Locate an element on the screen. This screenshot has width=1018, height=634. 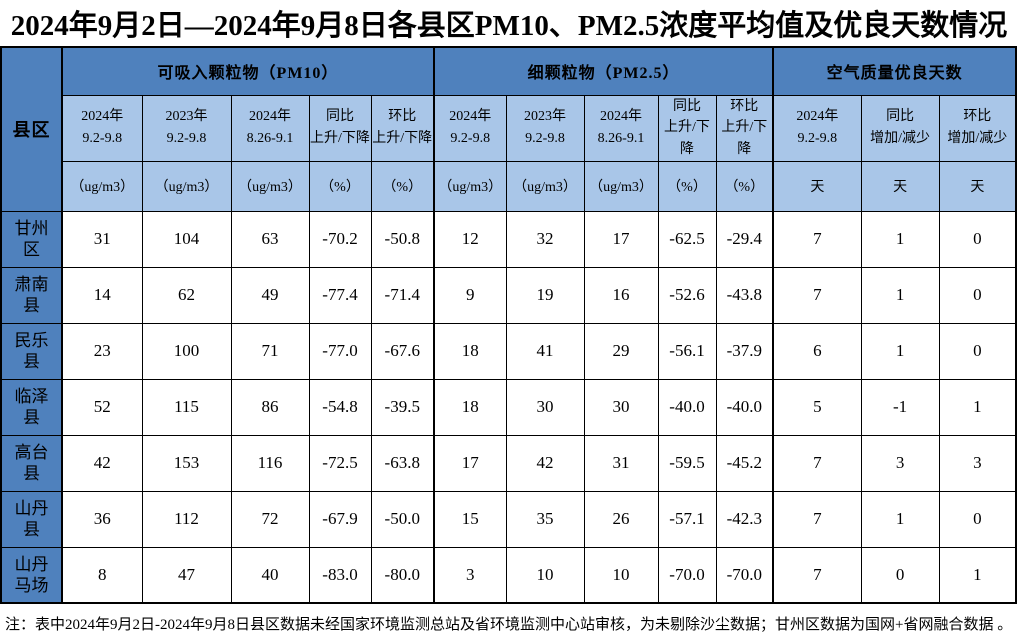
value-cell: 30 is located at coordinates (621, 407).